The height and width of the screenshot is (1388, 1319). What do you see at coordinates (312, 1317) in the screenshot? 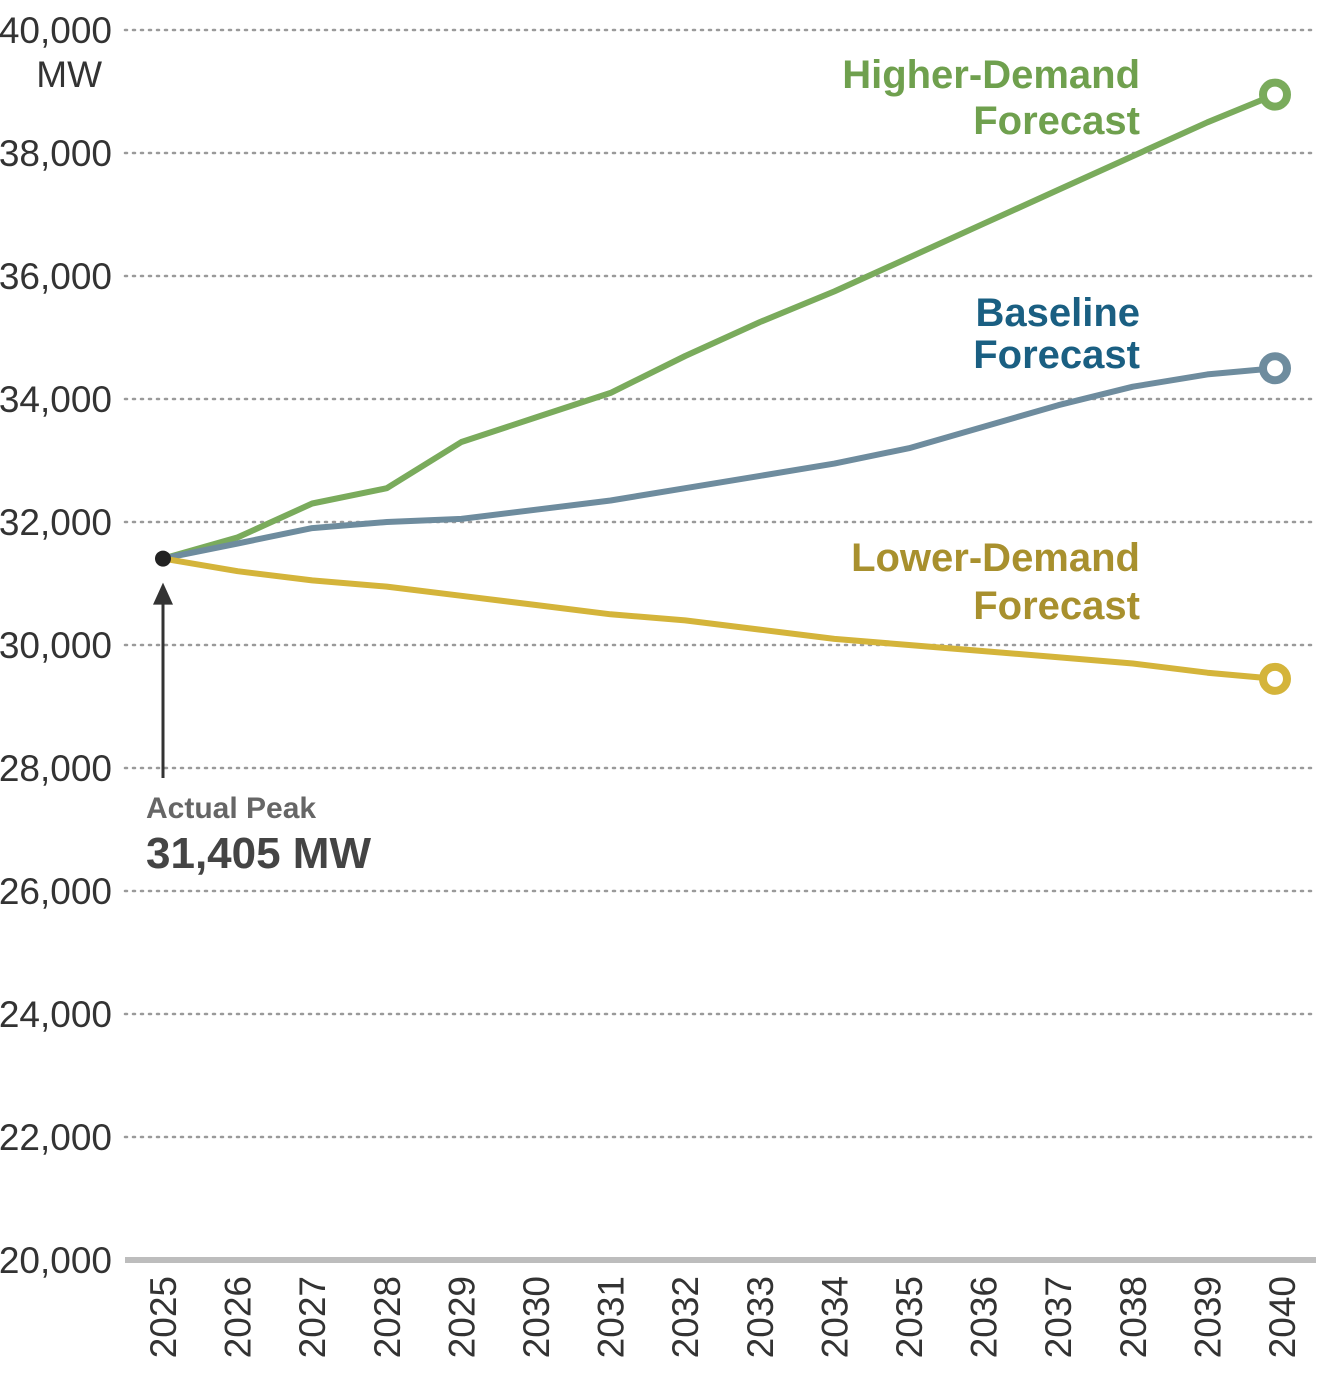
I see `x-tick-label: 2027` at bounding box center [312, 1317].